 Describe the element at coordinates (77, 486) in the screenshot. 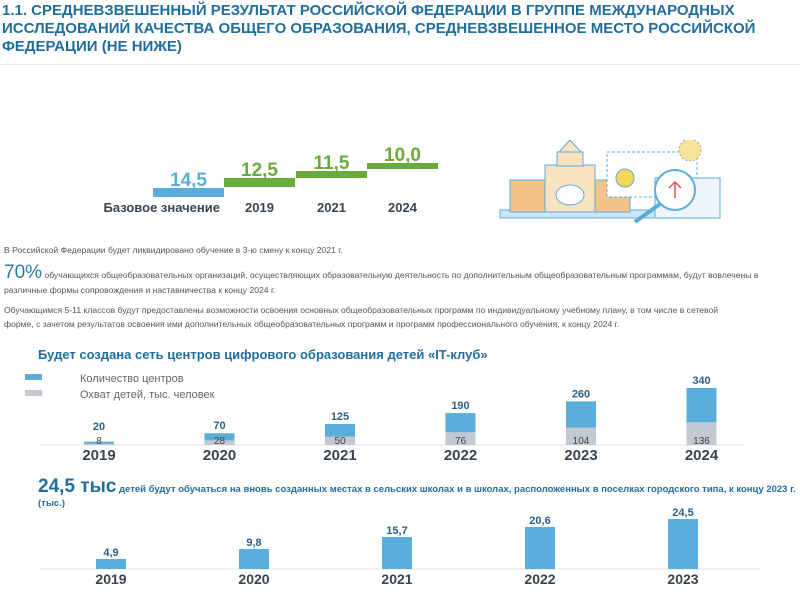

I see `rural-schools-big: 24,5 тыс` at that location.